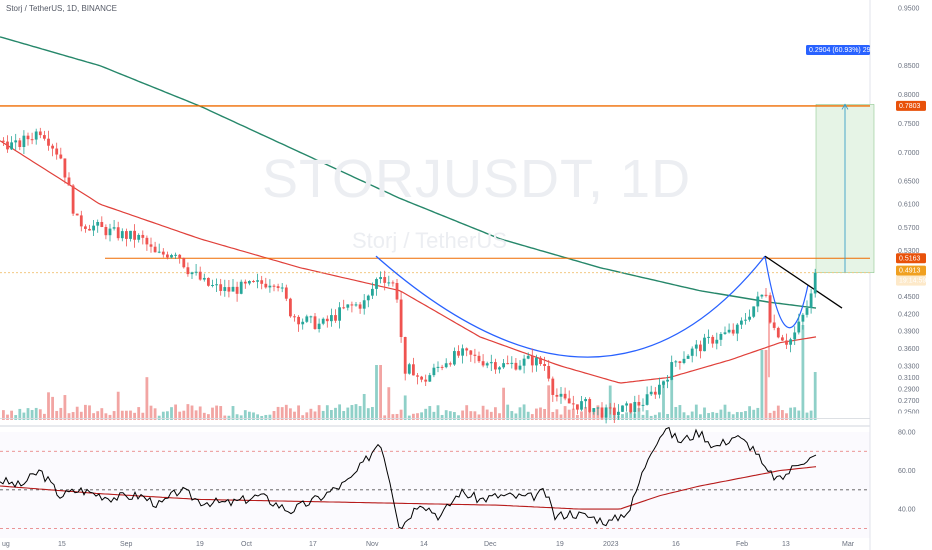 The image size is (932, 550). Describe the element at coordinates (6, 544) in the screenshot. I see `time-tick-label: ug` at that location.